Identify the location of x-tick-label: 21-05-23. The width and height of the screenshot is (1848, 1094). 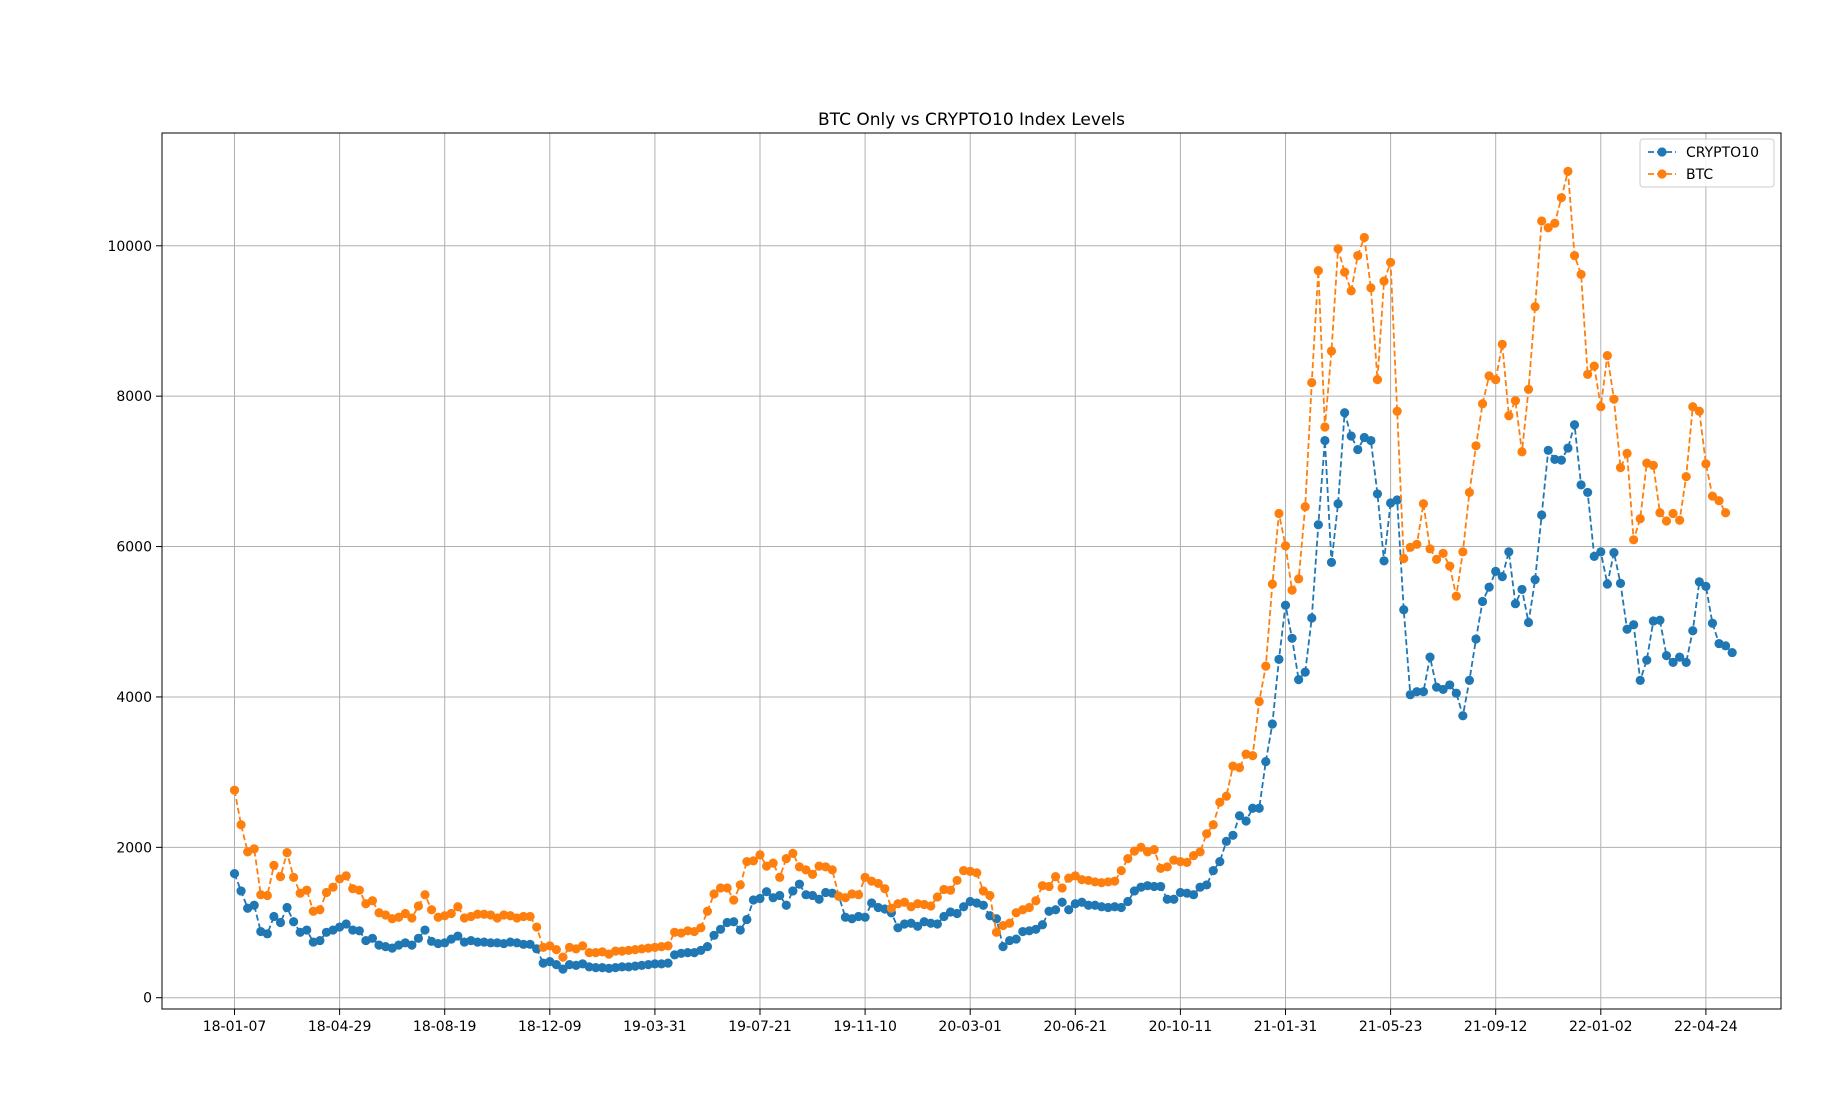
(1391, 1027).